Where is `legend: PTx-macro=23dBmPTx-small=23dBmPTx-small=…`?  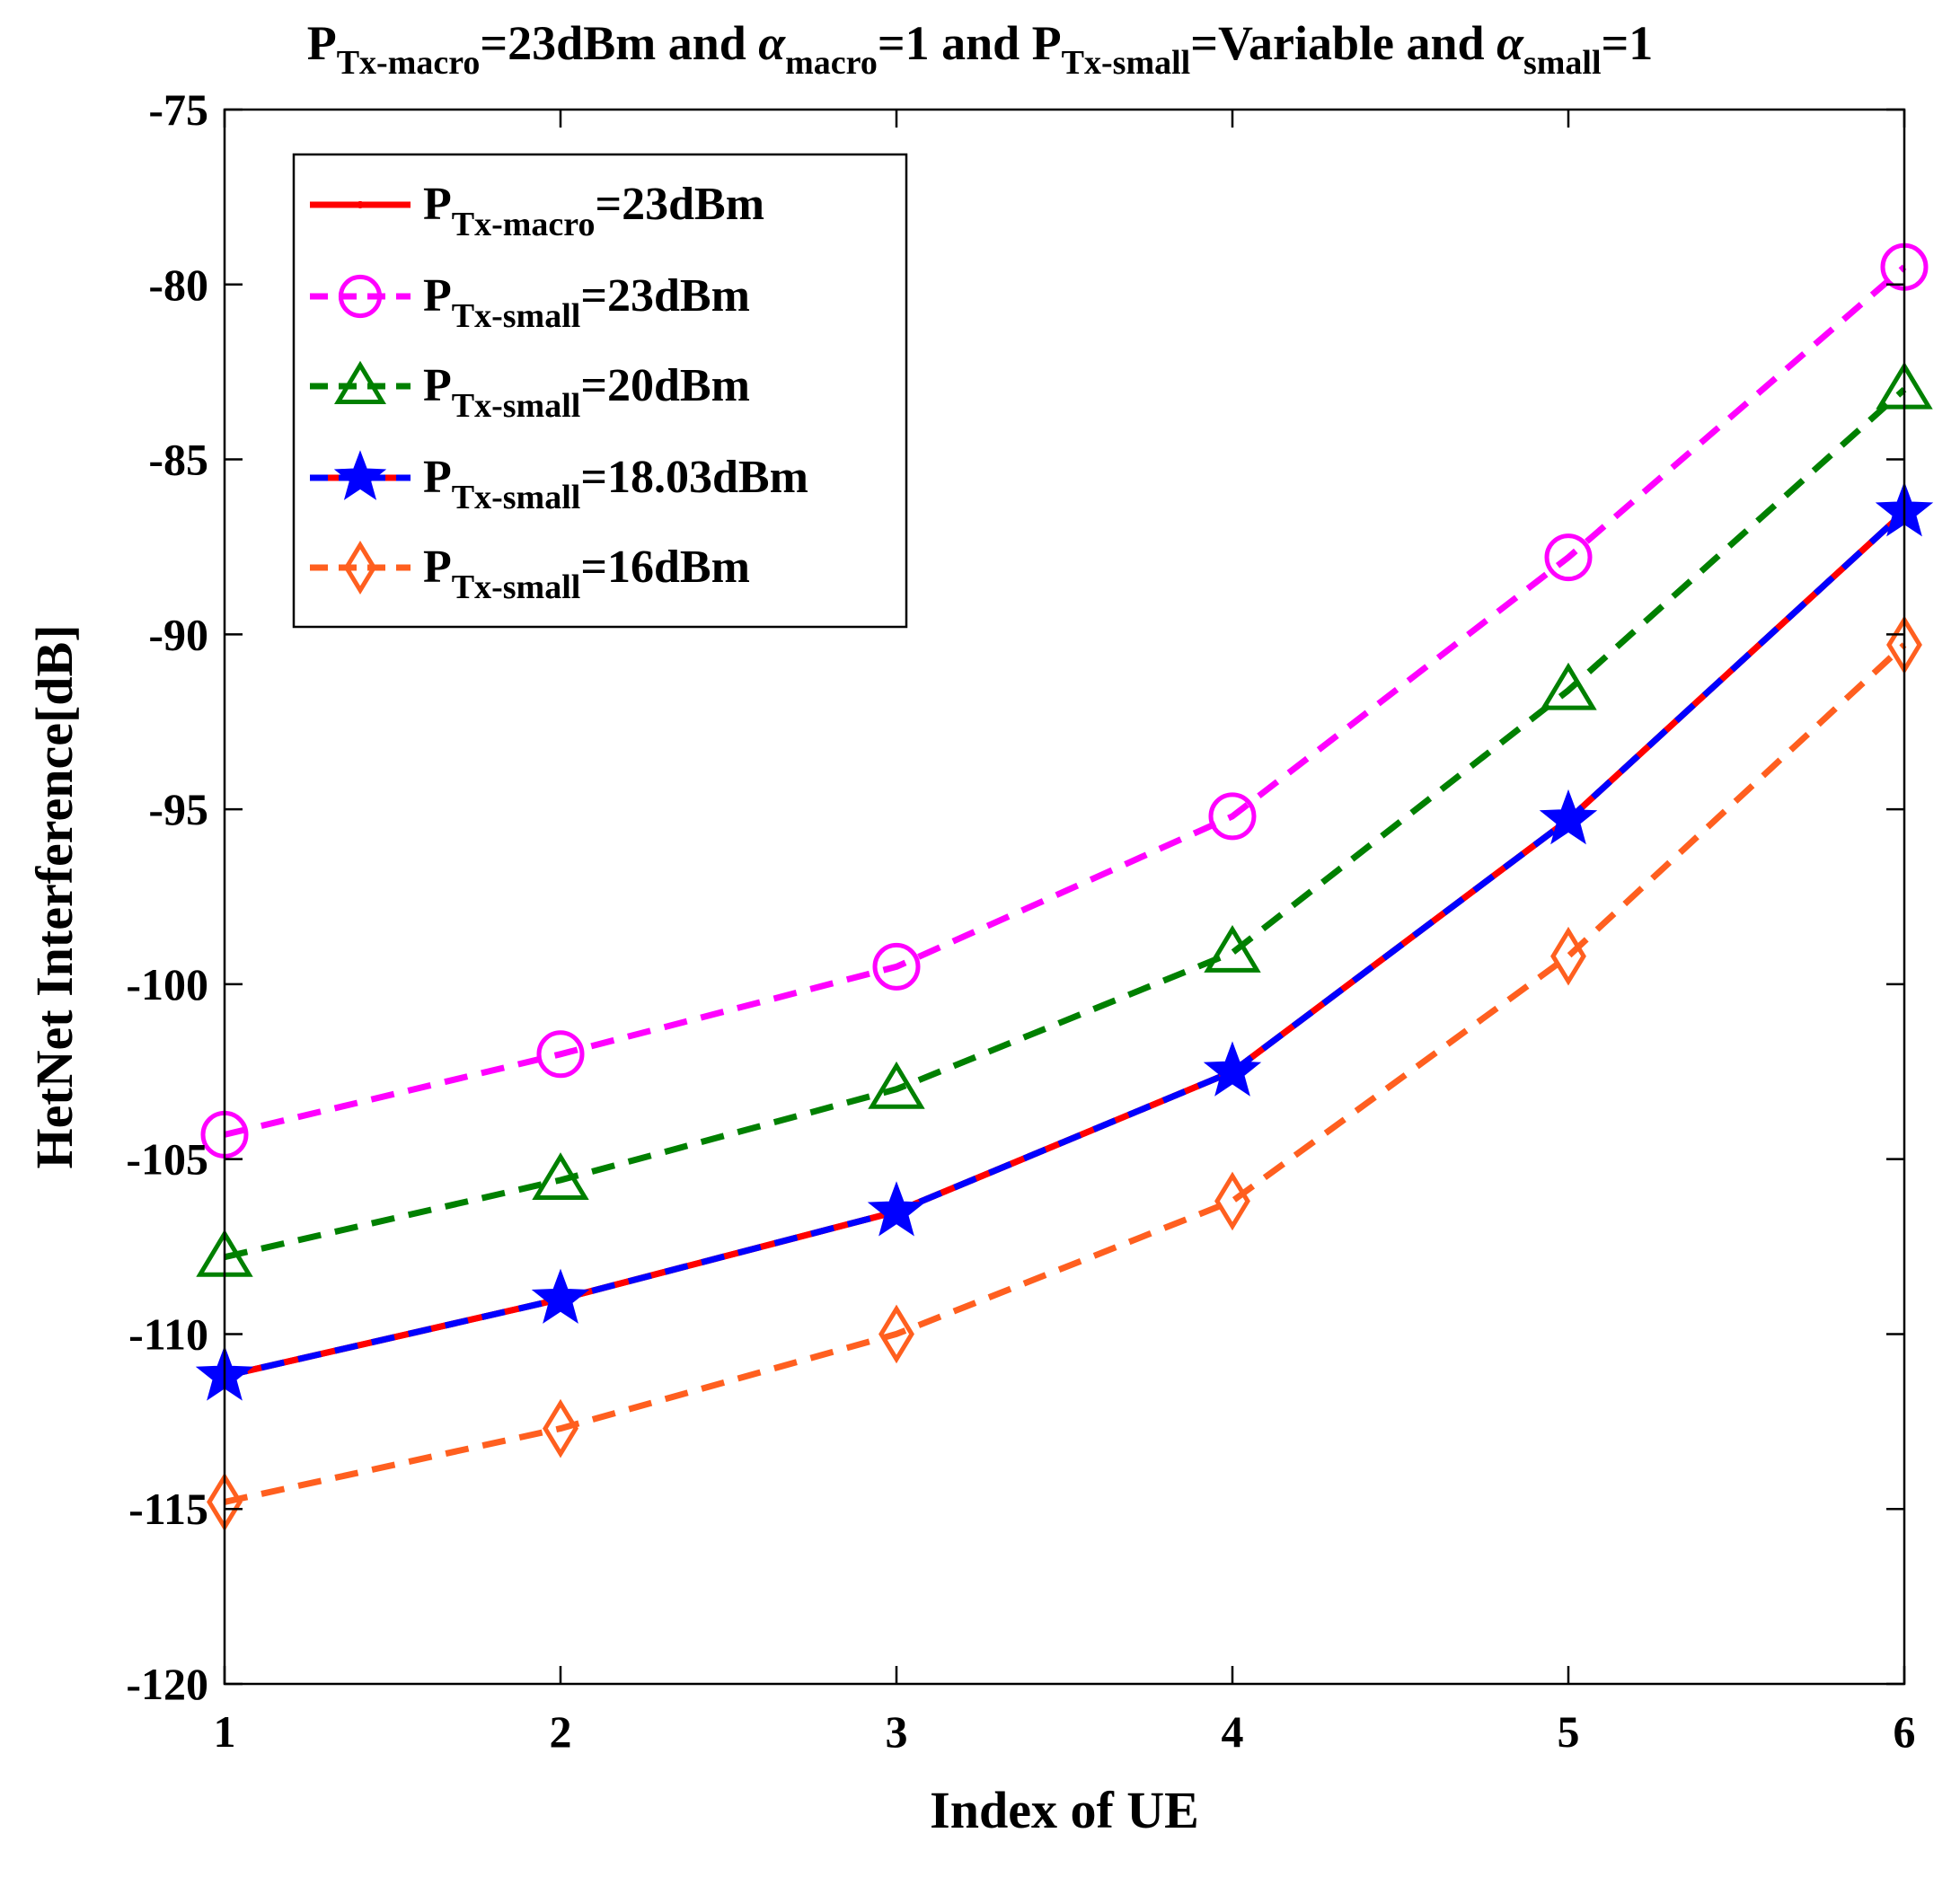
legend: PTx-macro=23dBmPTx-small=23dBmPTx-small=… is located at coordinates (600, 391).